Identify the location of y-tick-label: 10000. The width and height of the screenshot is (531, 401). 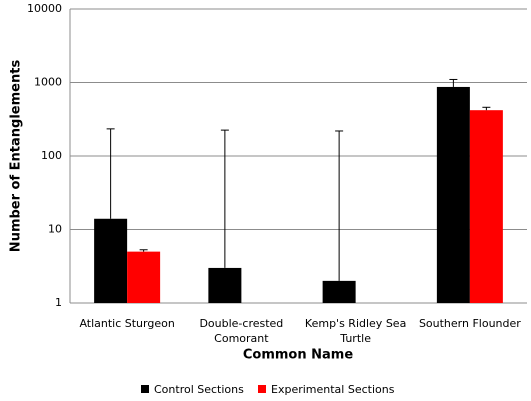
(44, 8).